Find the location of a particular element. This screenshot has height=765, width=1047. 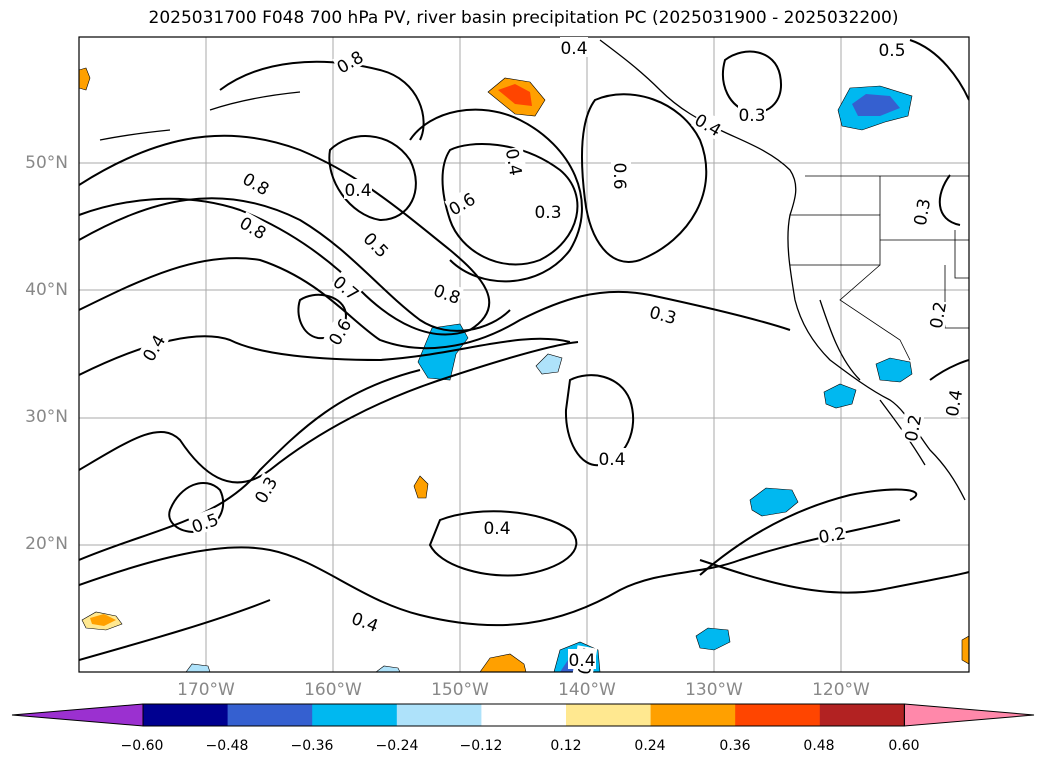

patch-red-top is located at coordinates (515, 95).